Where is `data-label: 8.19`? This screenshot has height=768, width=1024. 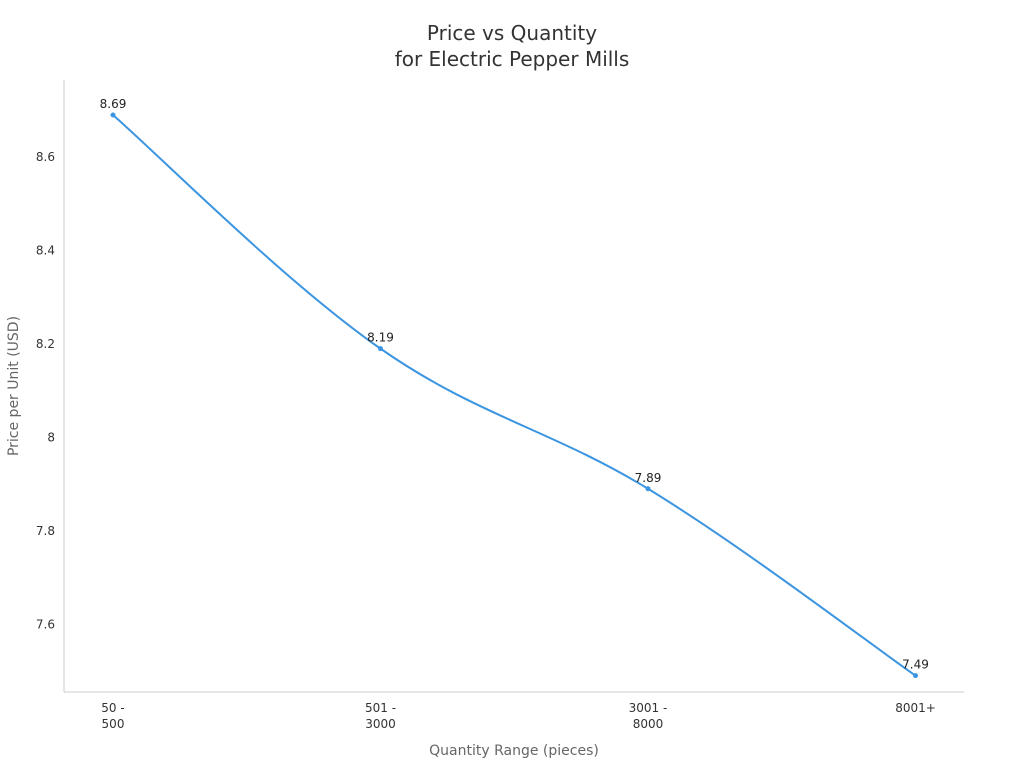
data-label: 8.19 is located at coordinates (380, 338).